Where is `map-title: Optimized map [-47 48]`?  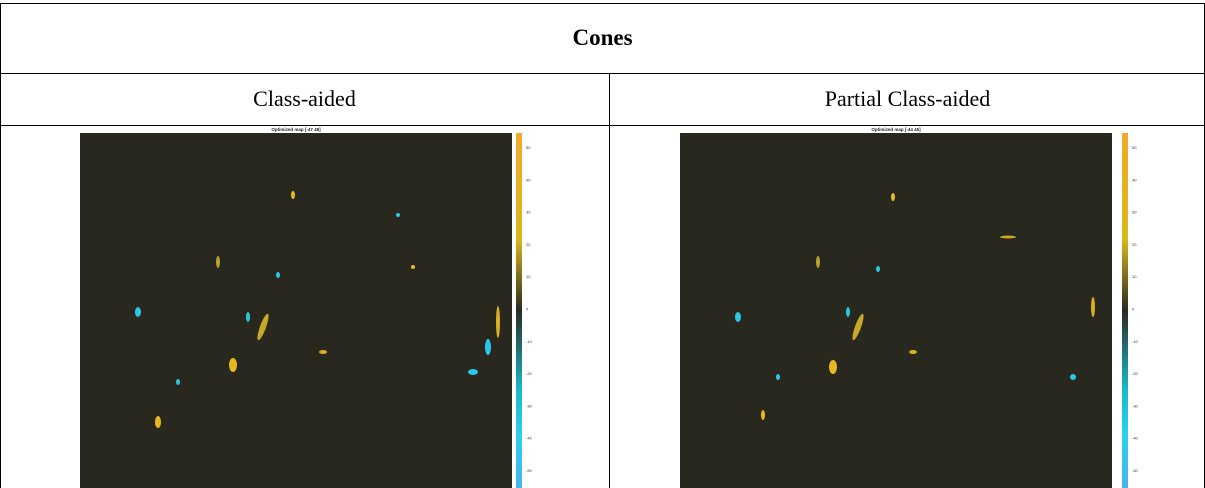
map-title: Optimized map [-47 48] is located at coordinates (296, 129).